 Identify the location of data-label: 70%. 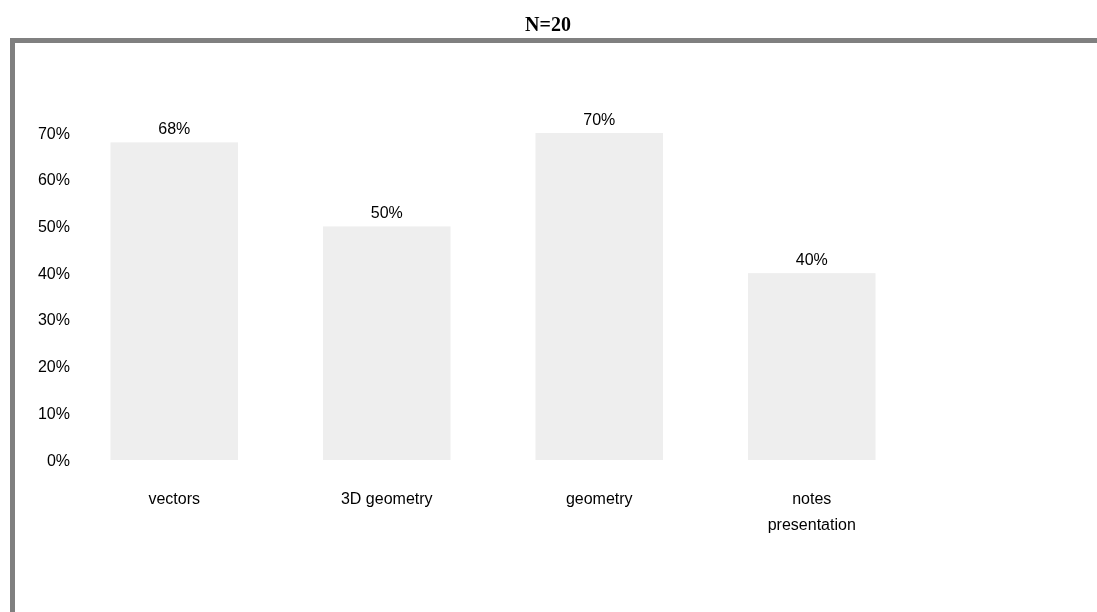
(599, 119).